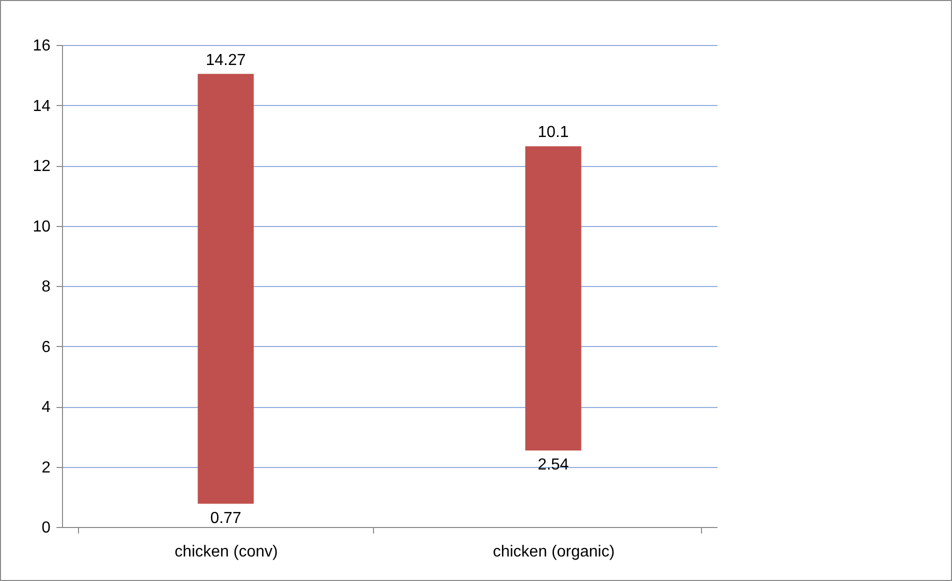 Image resolution: width=952 pixels, height=581 pixels. What do you see at coordinates (553, 465) in the screenshot?
I see `annotation: 2.54` at bounding box center [553, 465].